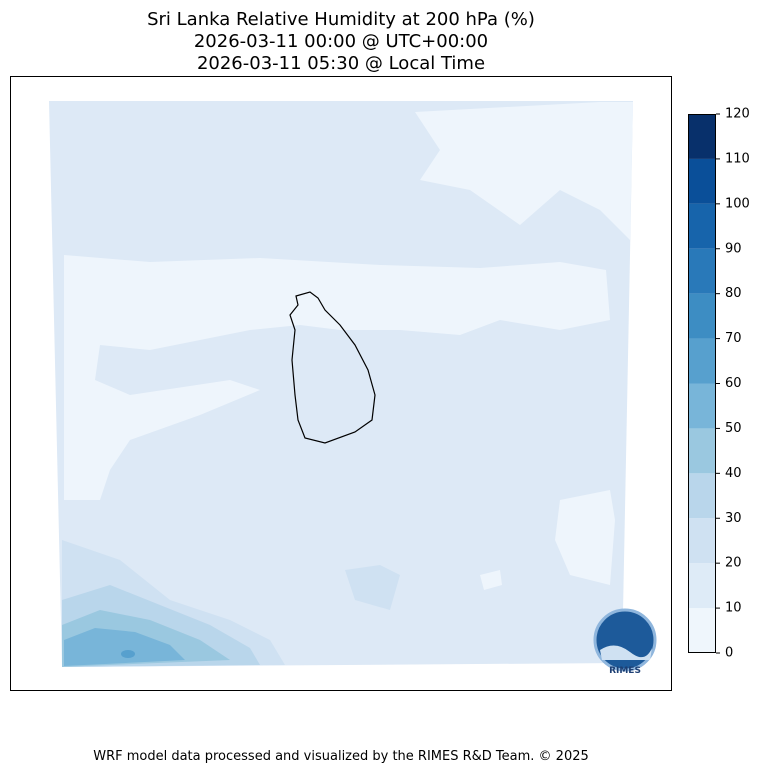 The image size is (760, 776). Describe the element at coordinates (626, 652) in the screenshot. I see `logo-wave` at that location.